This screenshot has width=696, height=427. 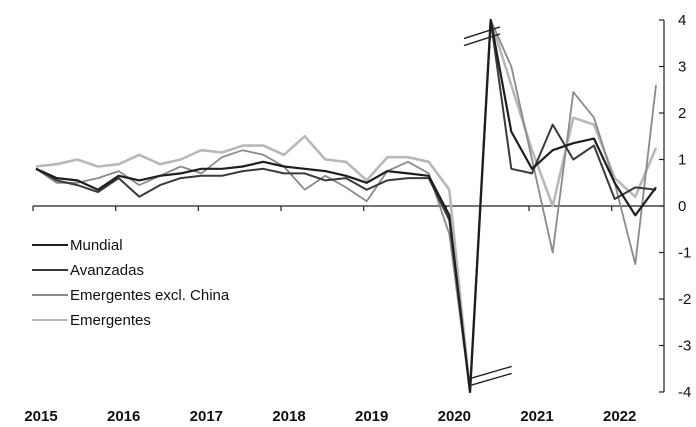 What do you see at coordinates (682, 20) in the screenshot?
I see `y-tick-label: 4` at bounding box center [682, 20].